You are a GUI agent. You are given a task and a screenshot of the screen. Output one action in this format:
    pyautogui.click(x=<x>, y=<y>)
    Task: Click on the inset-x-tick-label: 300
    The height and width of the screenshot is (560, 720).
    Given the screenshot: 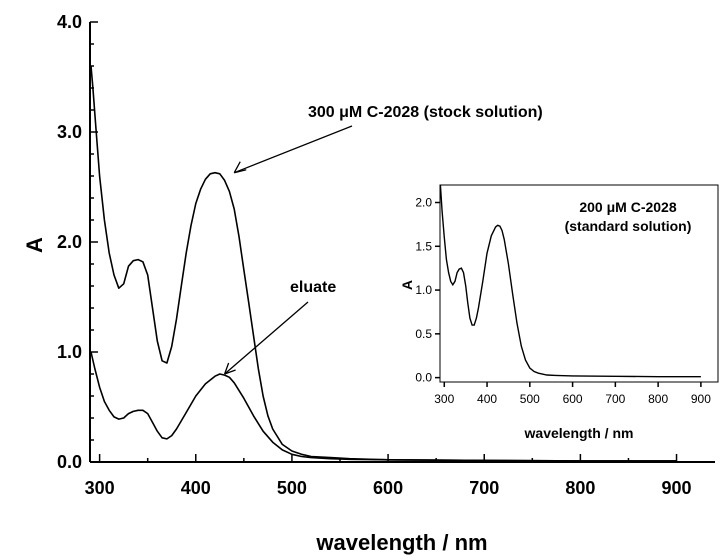 What is the action you would take?
    pyautogui.click(x=444, y=399)
    